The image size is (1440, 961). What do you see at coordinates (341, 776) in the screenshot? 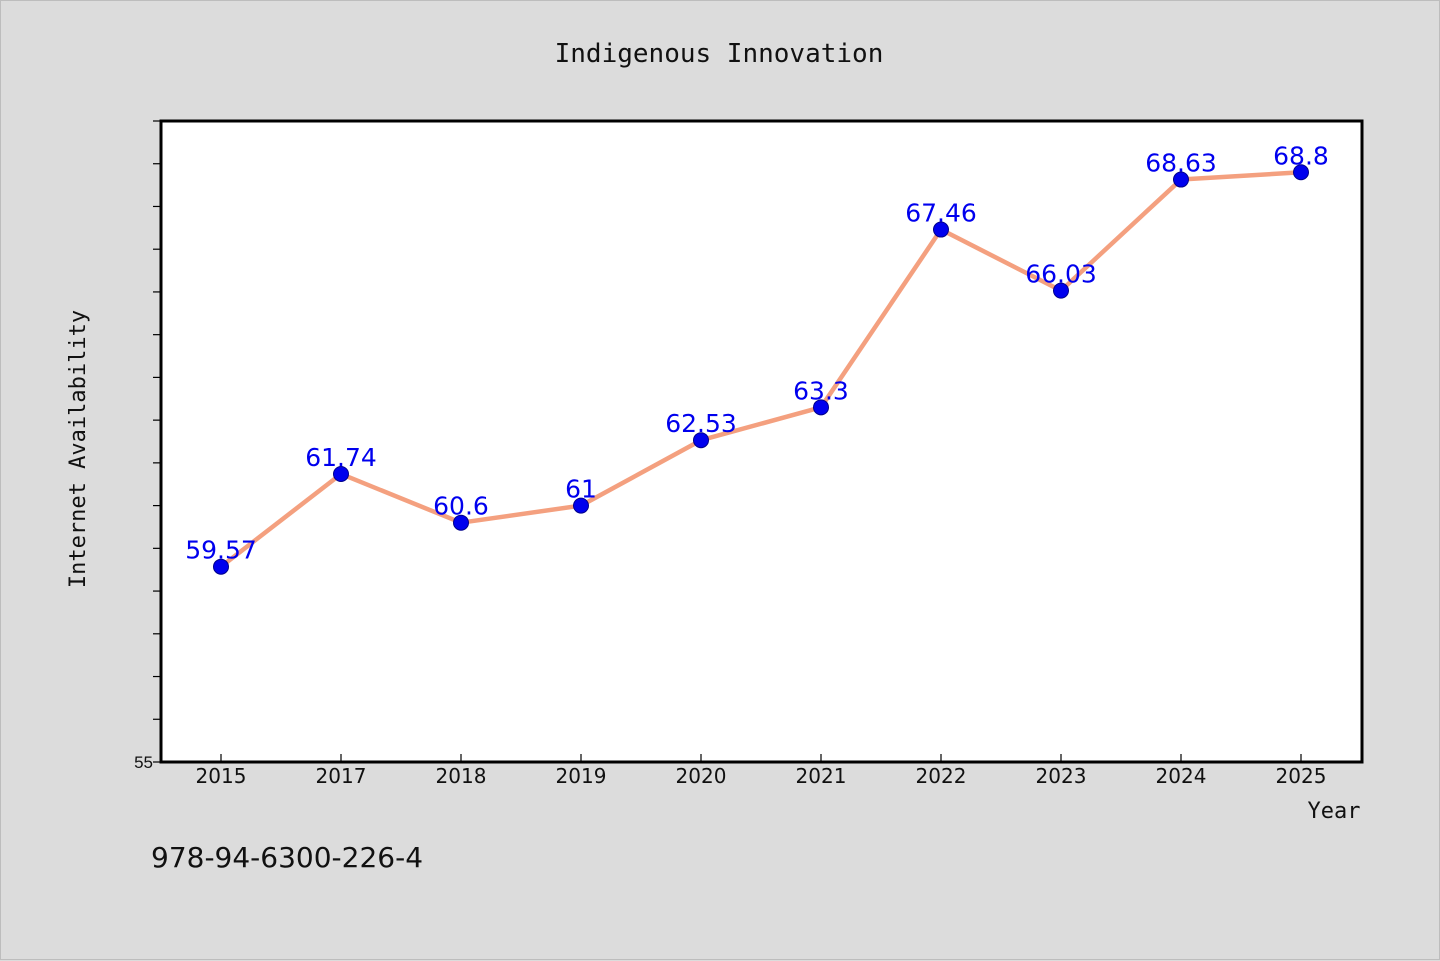
I see `x-tick-label-2017: 2017` at bounding box center [341, 776].